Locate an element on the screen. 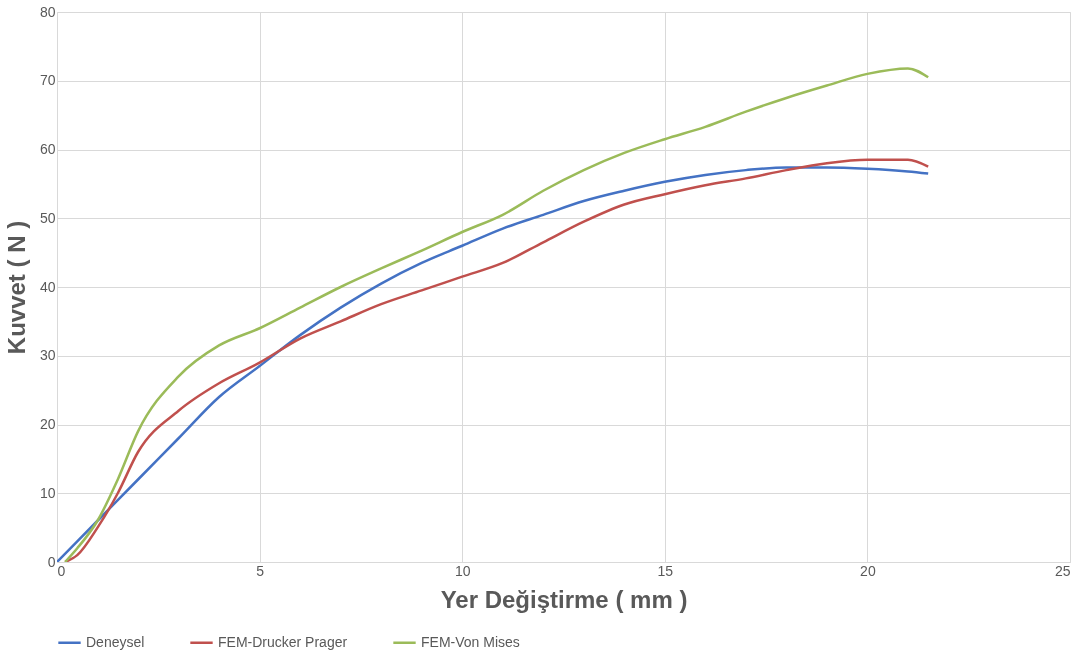  y-tick-label: 10 is located at coordinates (47, 492).